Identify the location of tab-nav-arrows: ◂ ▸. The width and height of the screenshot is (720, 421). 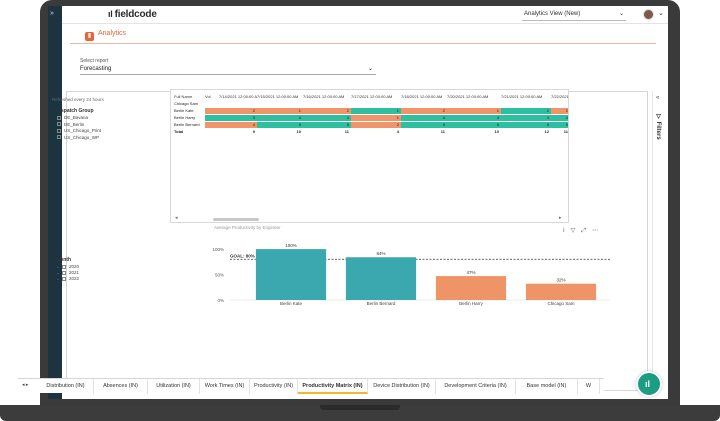
(25, 385).